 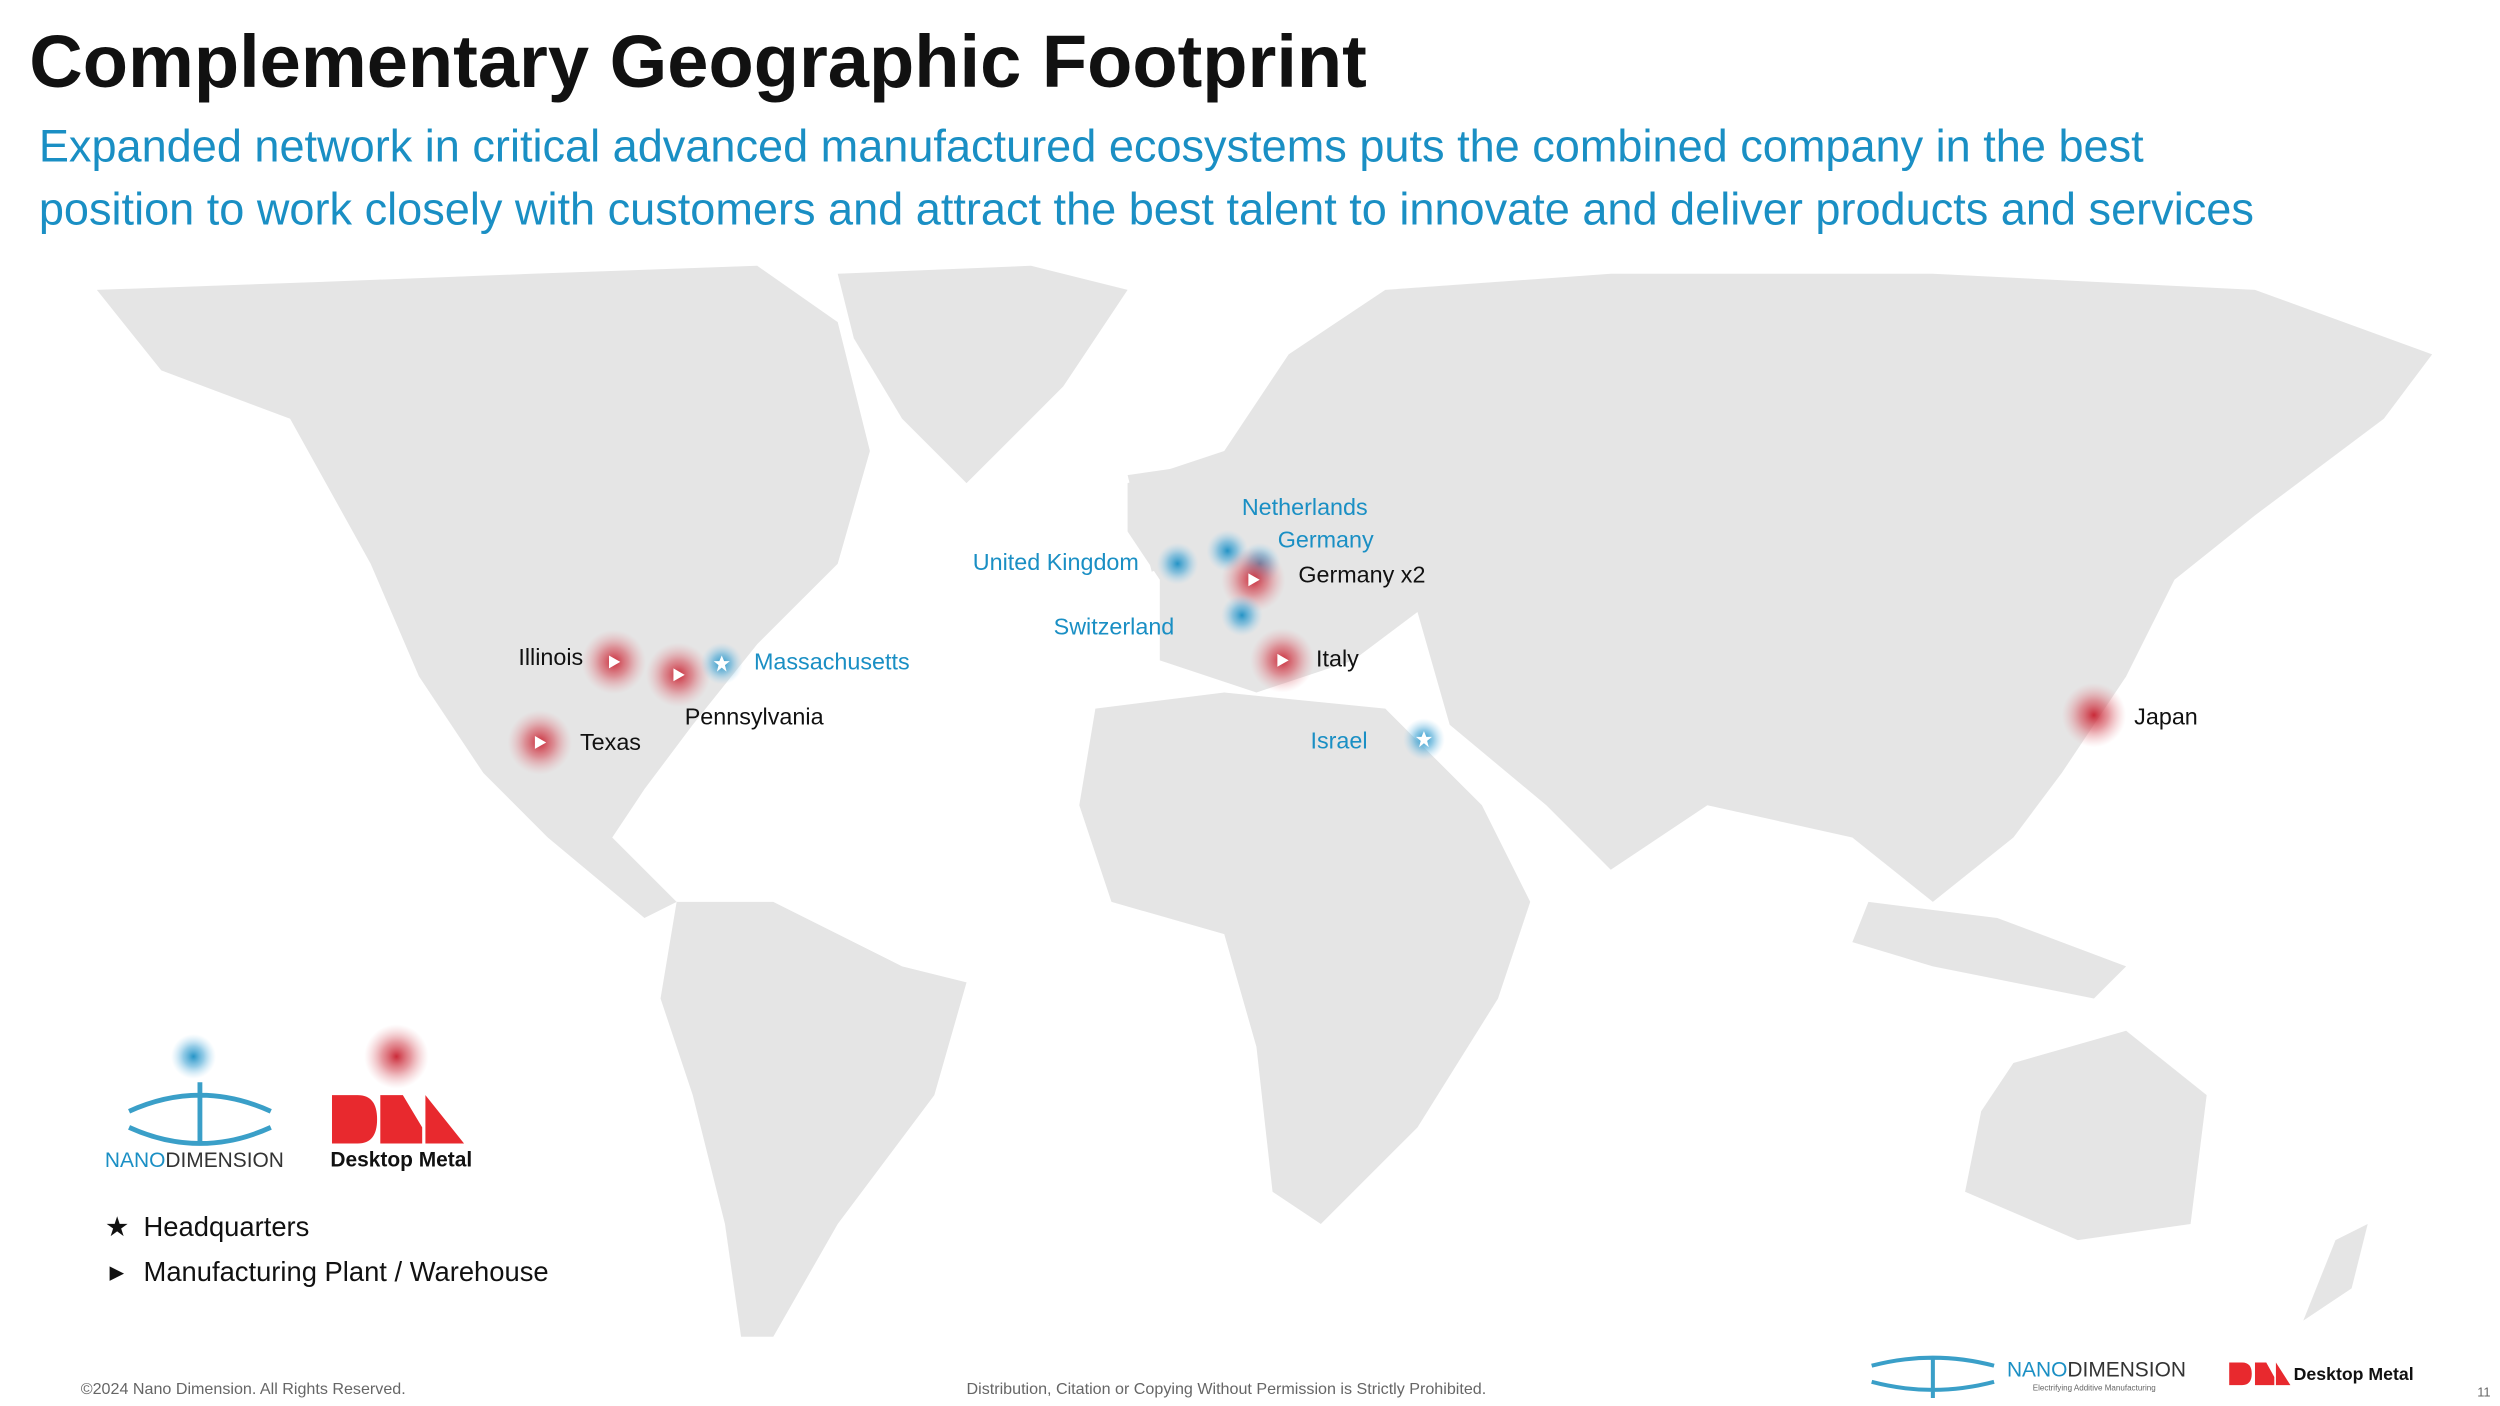 What do you see at coordinates (227, 1226) in the screenshot?
I see `legend-text: Headquarters` at bounding box center [227, 1226].